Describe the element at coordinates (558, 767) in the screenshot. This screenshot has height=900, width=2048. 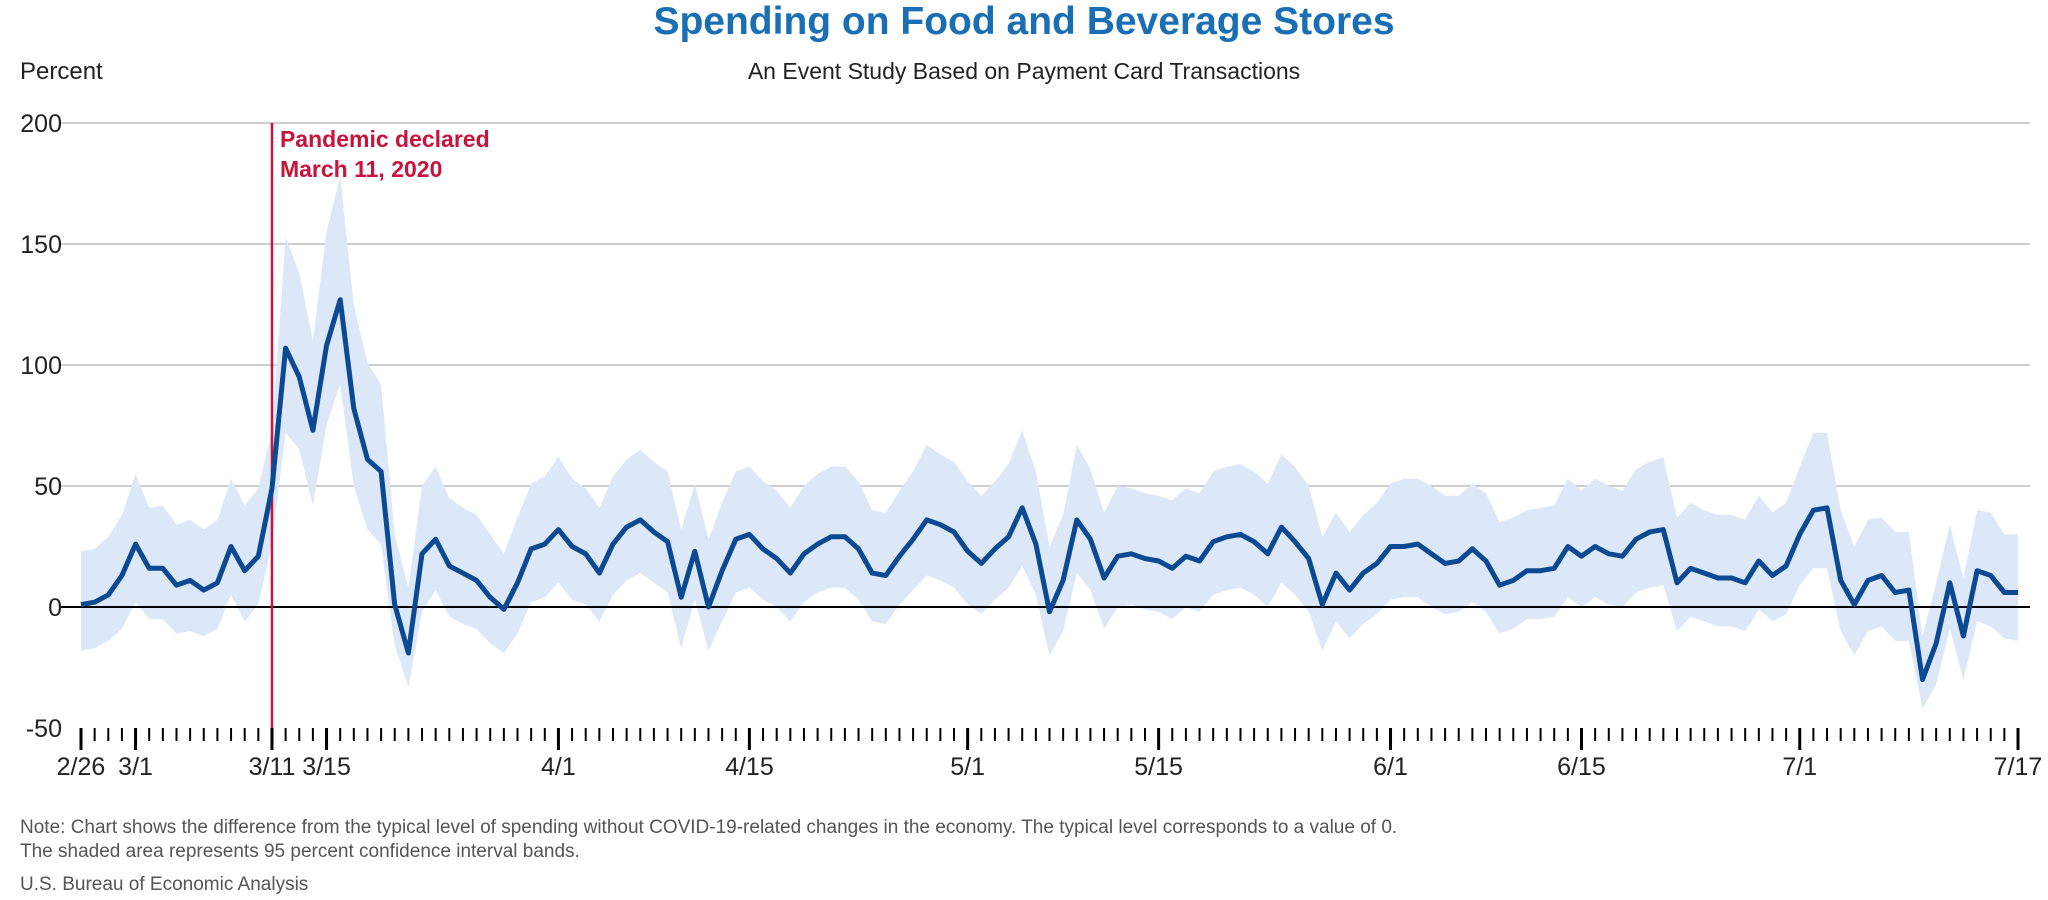
I see `x-tick-label: 4/1` at that location.